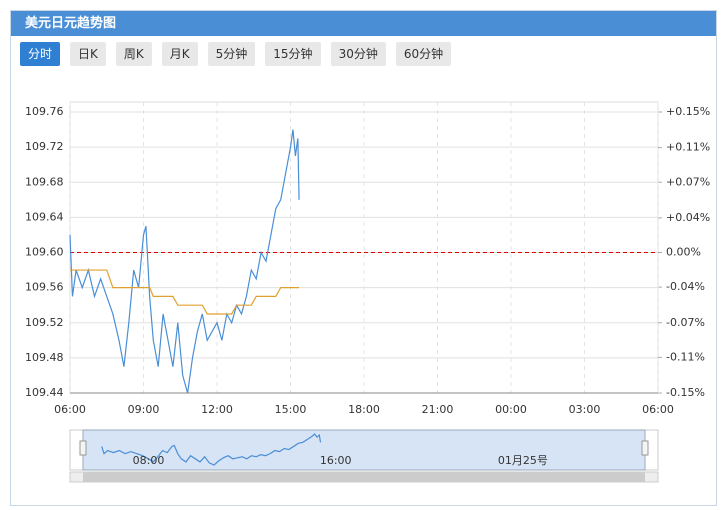  What do you see at coordinates (438, 409) in the screenshot?
I see `x-tick-label: 21:00` at bounding box center [438, 409].